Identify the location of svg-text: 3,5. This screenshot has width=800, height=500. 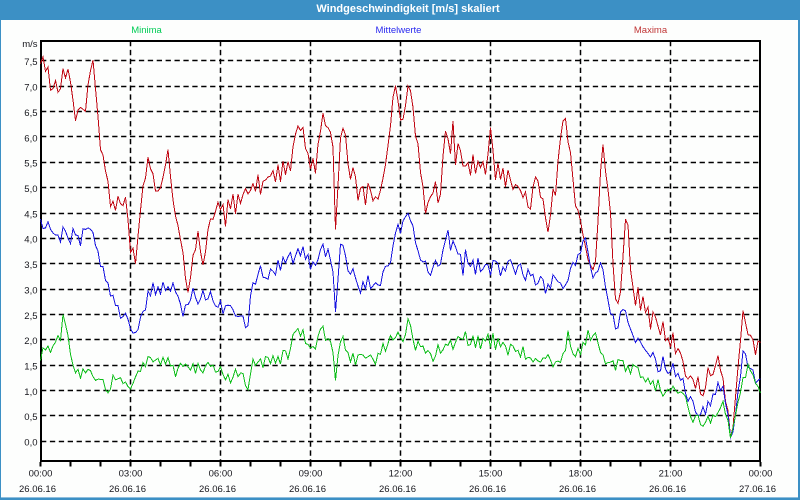
(30, 265).